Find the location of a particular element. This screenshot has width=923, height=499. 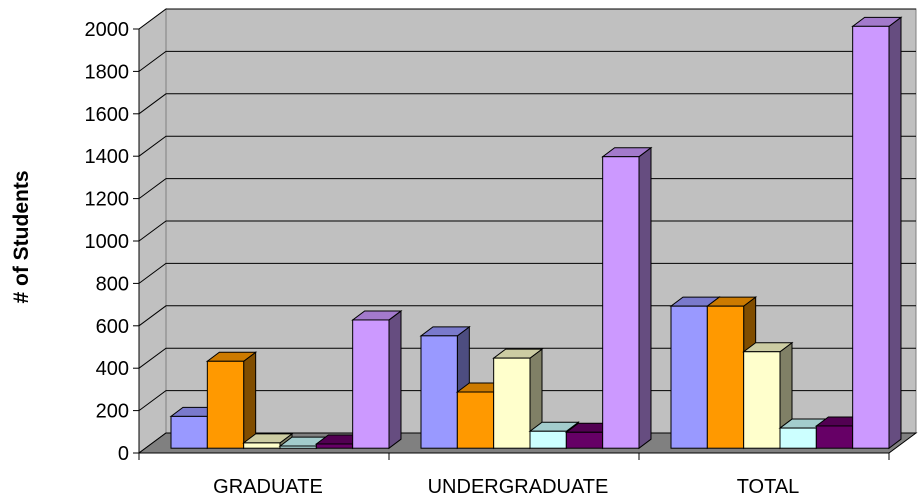

y-tick-labels: 0 200 400 600 800 1000 1200 1400 1600 1800 2000 is located at coordinates (107, 242).